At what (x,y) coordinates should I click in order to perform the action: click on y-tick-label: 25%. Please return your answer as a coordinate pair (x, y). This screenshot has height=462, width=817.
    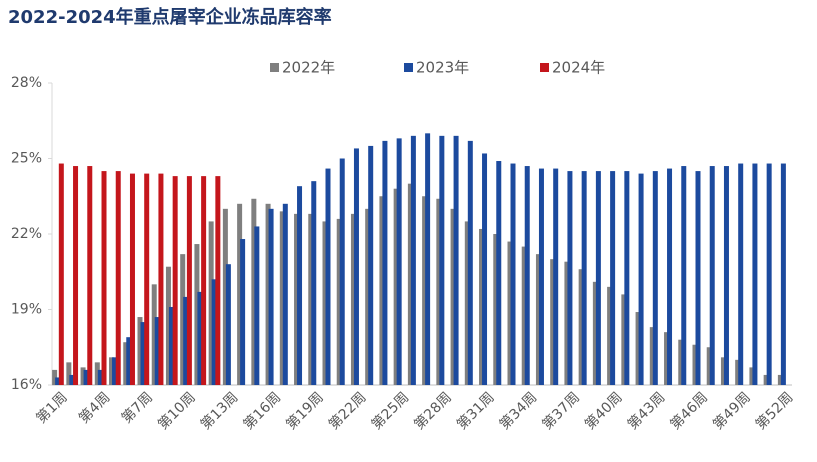
    Looking at the image, I should click on (26, 159).